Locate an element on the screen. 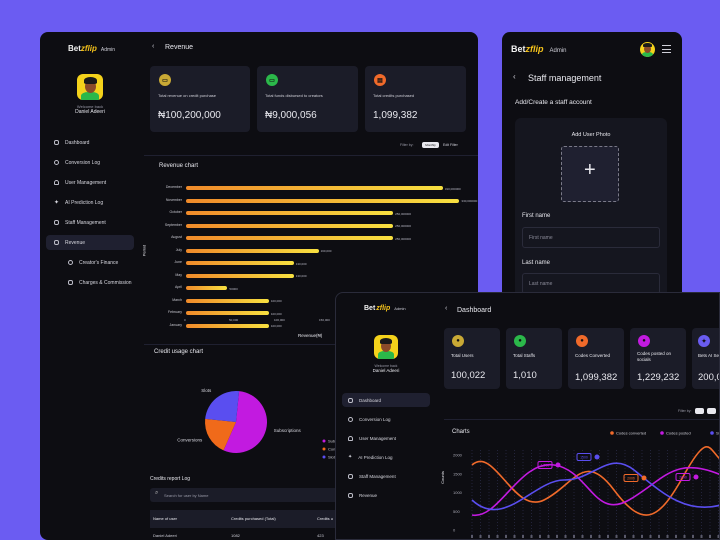 The width and height of the screenshot is (720, 540). receipt-icon is located at coordinates (70, 282).